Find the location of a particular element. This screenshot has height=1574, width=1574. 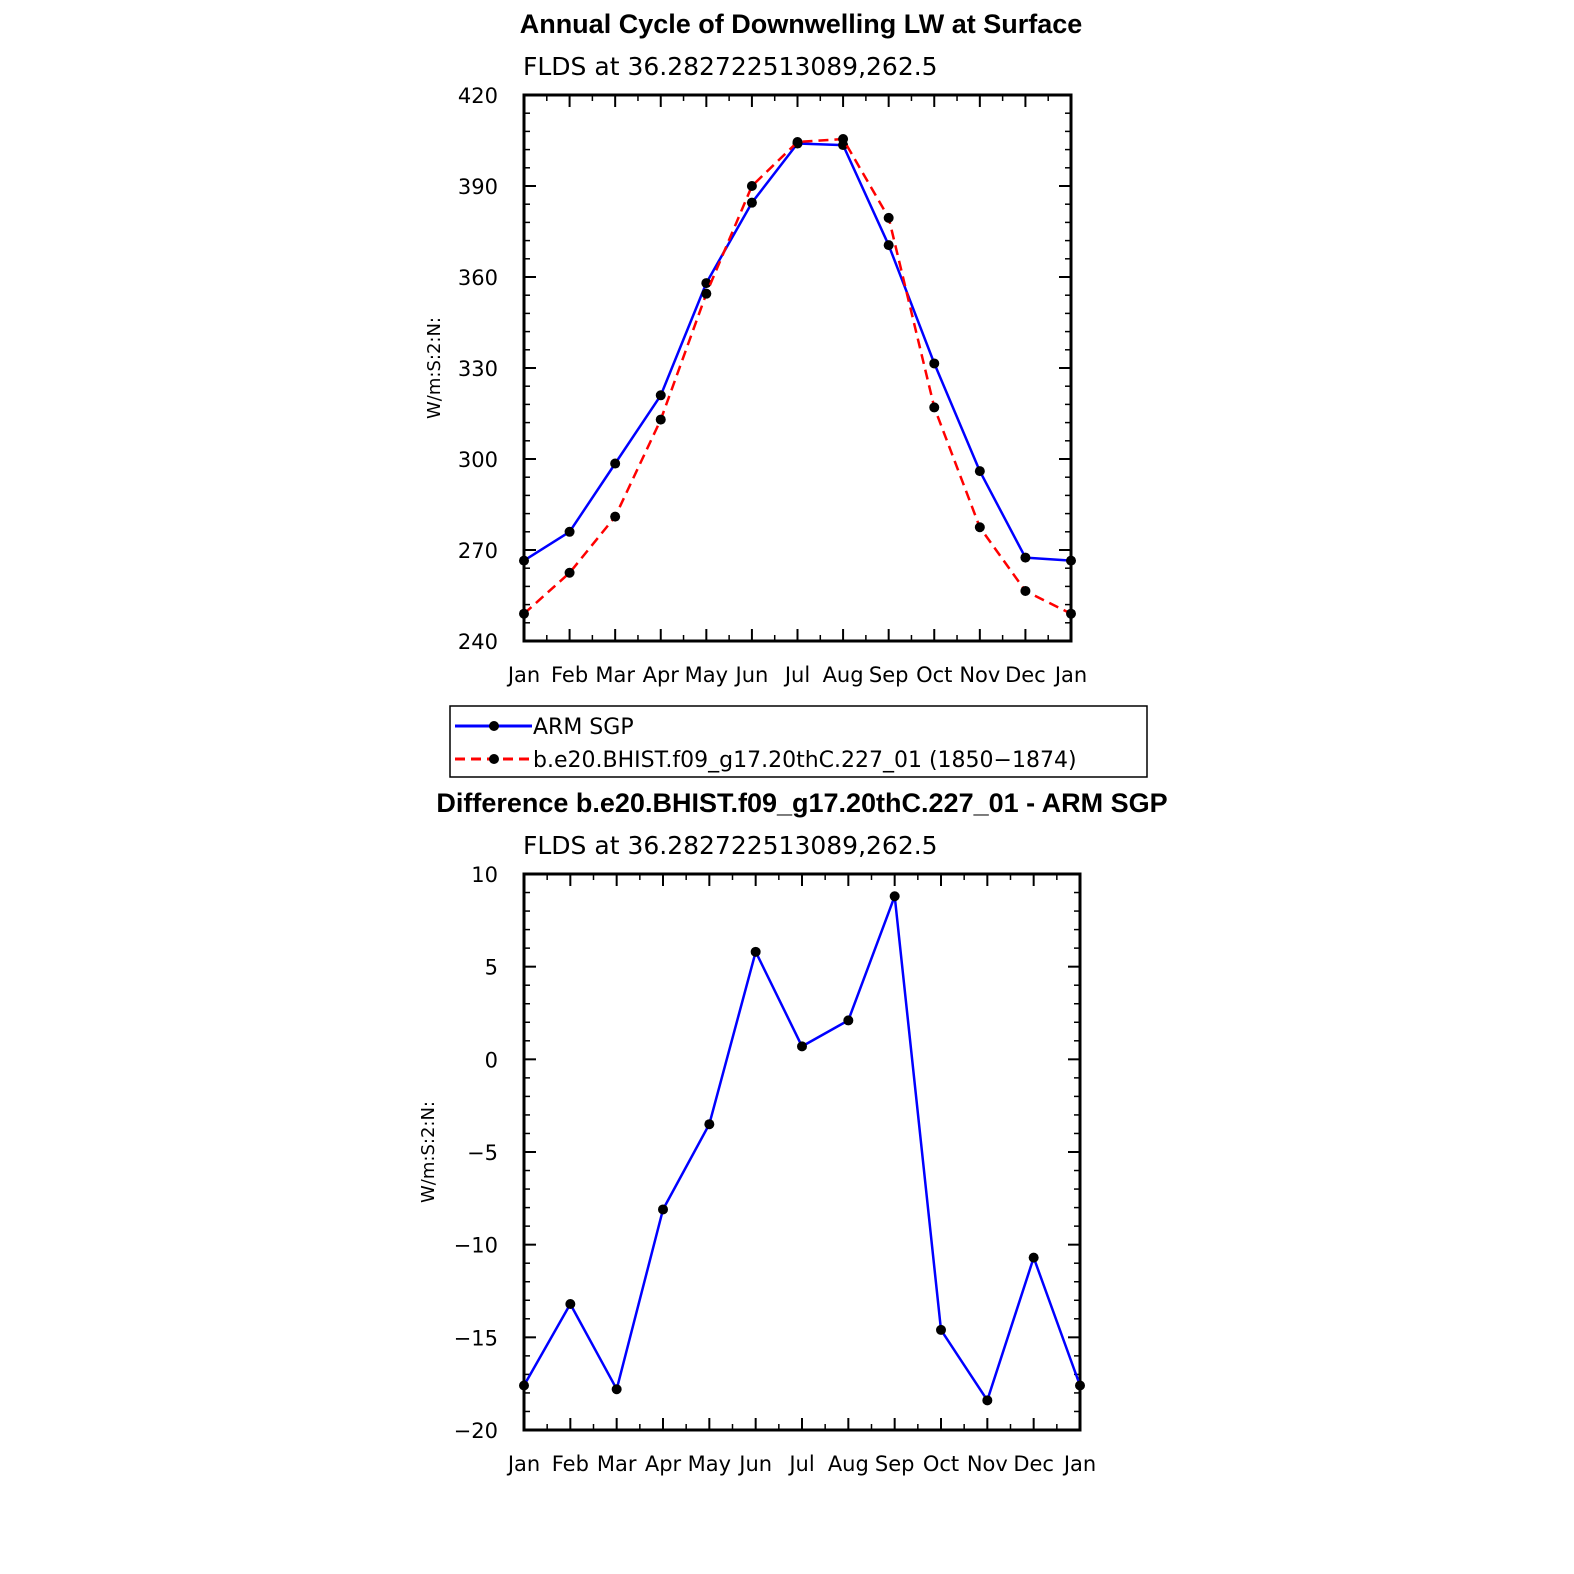

difference-y-tick-label: 5 is located at coordinates (491, 968).